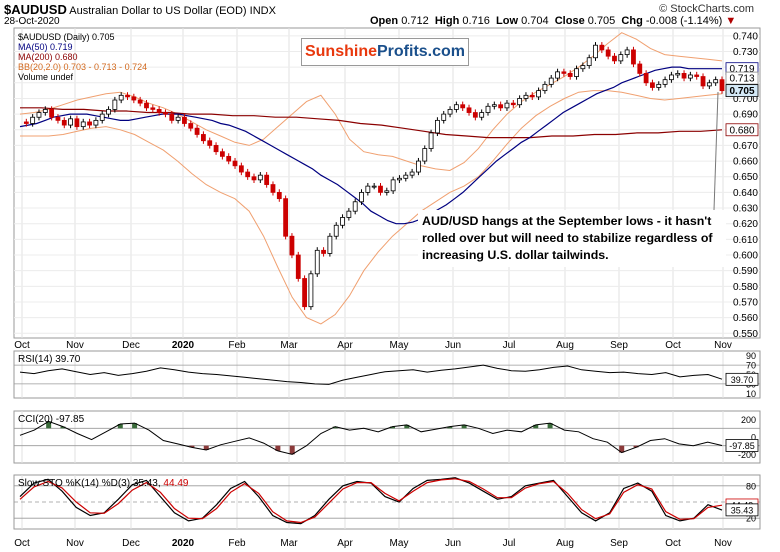 The image size is (780, 552). What do you see at coordinates (742, 446) in the screenshot?
I see `cci-last-value: -97.85` at bounding box center [742, 446].